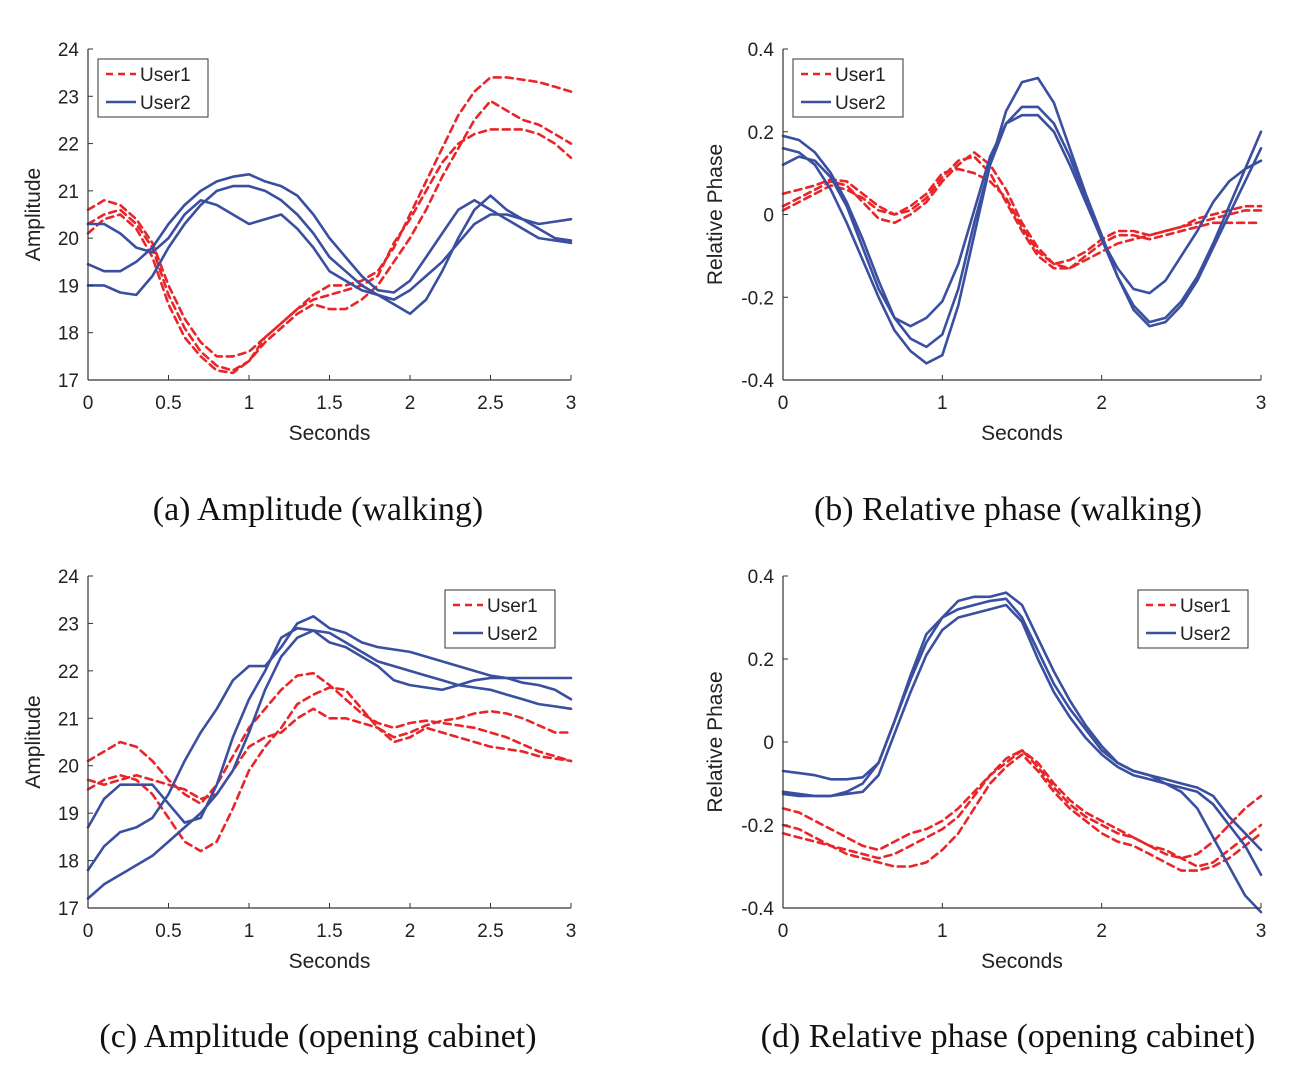 The image size is (1308, 1076). Describe the element at coordinates (318, 509) in the screenshot. I see `panel-caption: (a) Amplitude (walking)` at that location.